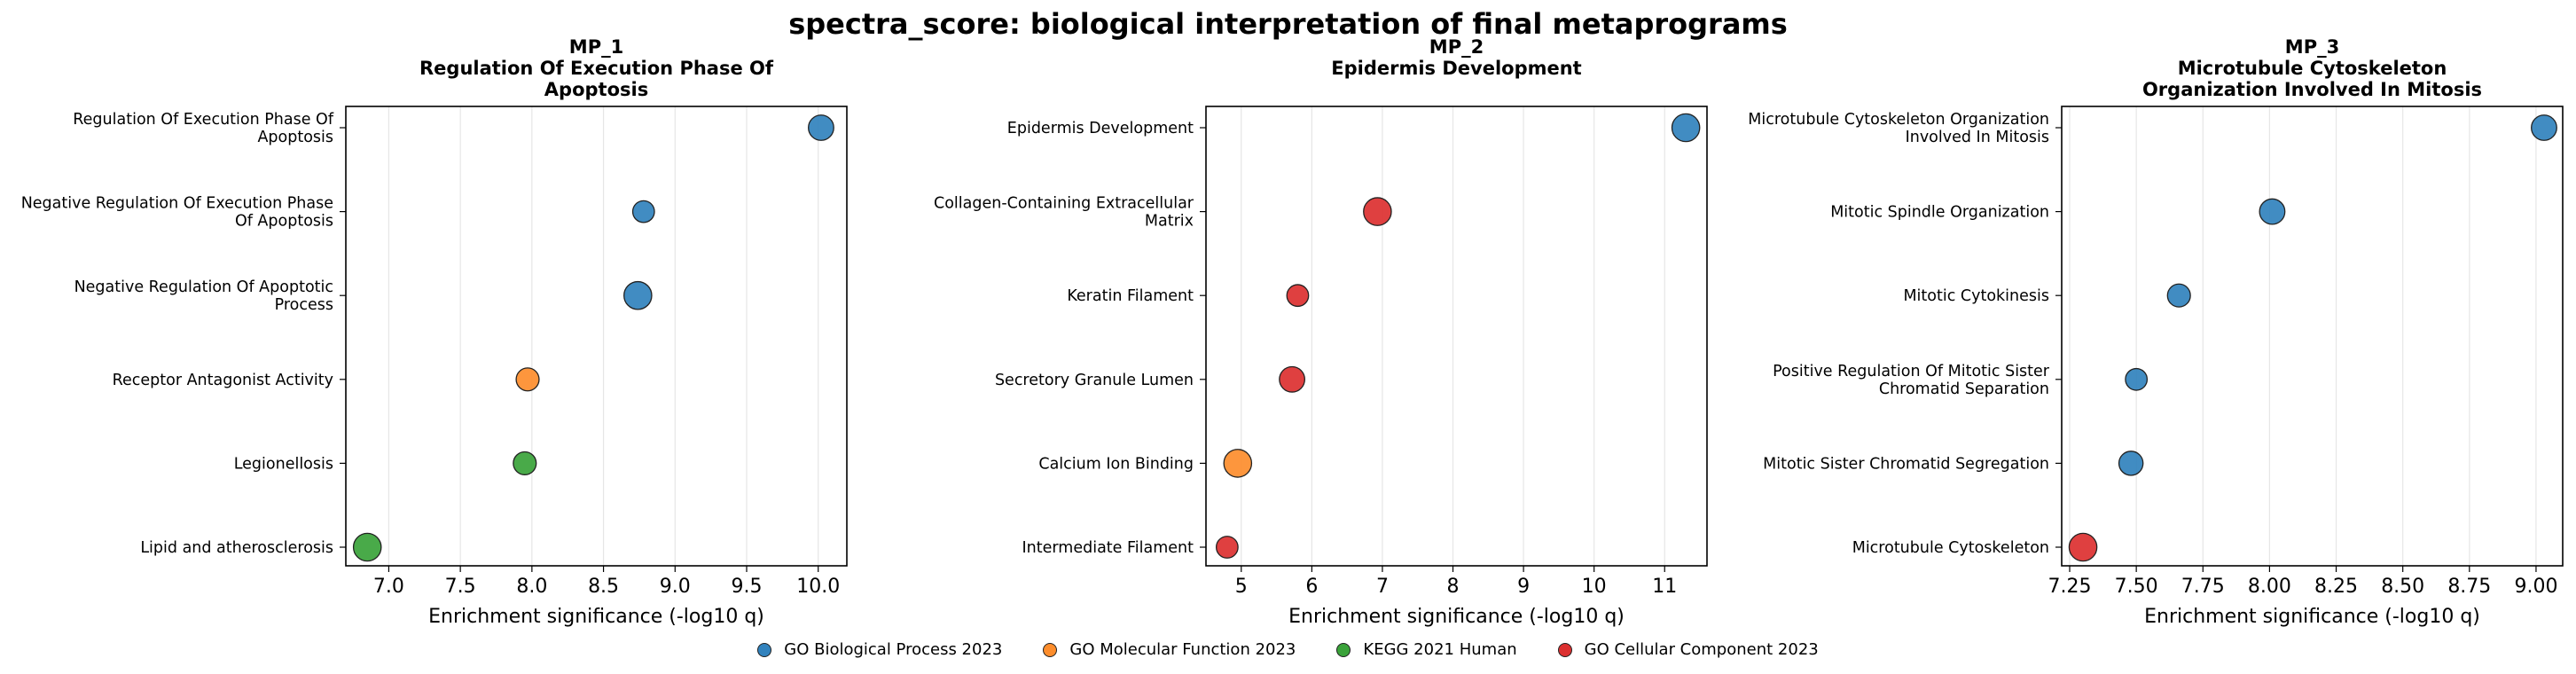 This screenshot has height=674, width=2576. What do you see at coordinates (818, 587) in the screenshot?
I see `x-tick-label: 10.0` at bounding box center [818, 587].